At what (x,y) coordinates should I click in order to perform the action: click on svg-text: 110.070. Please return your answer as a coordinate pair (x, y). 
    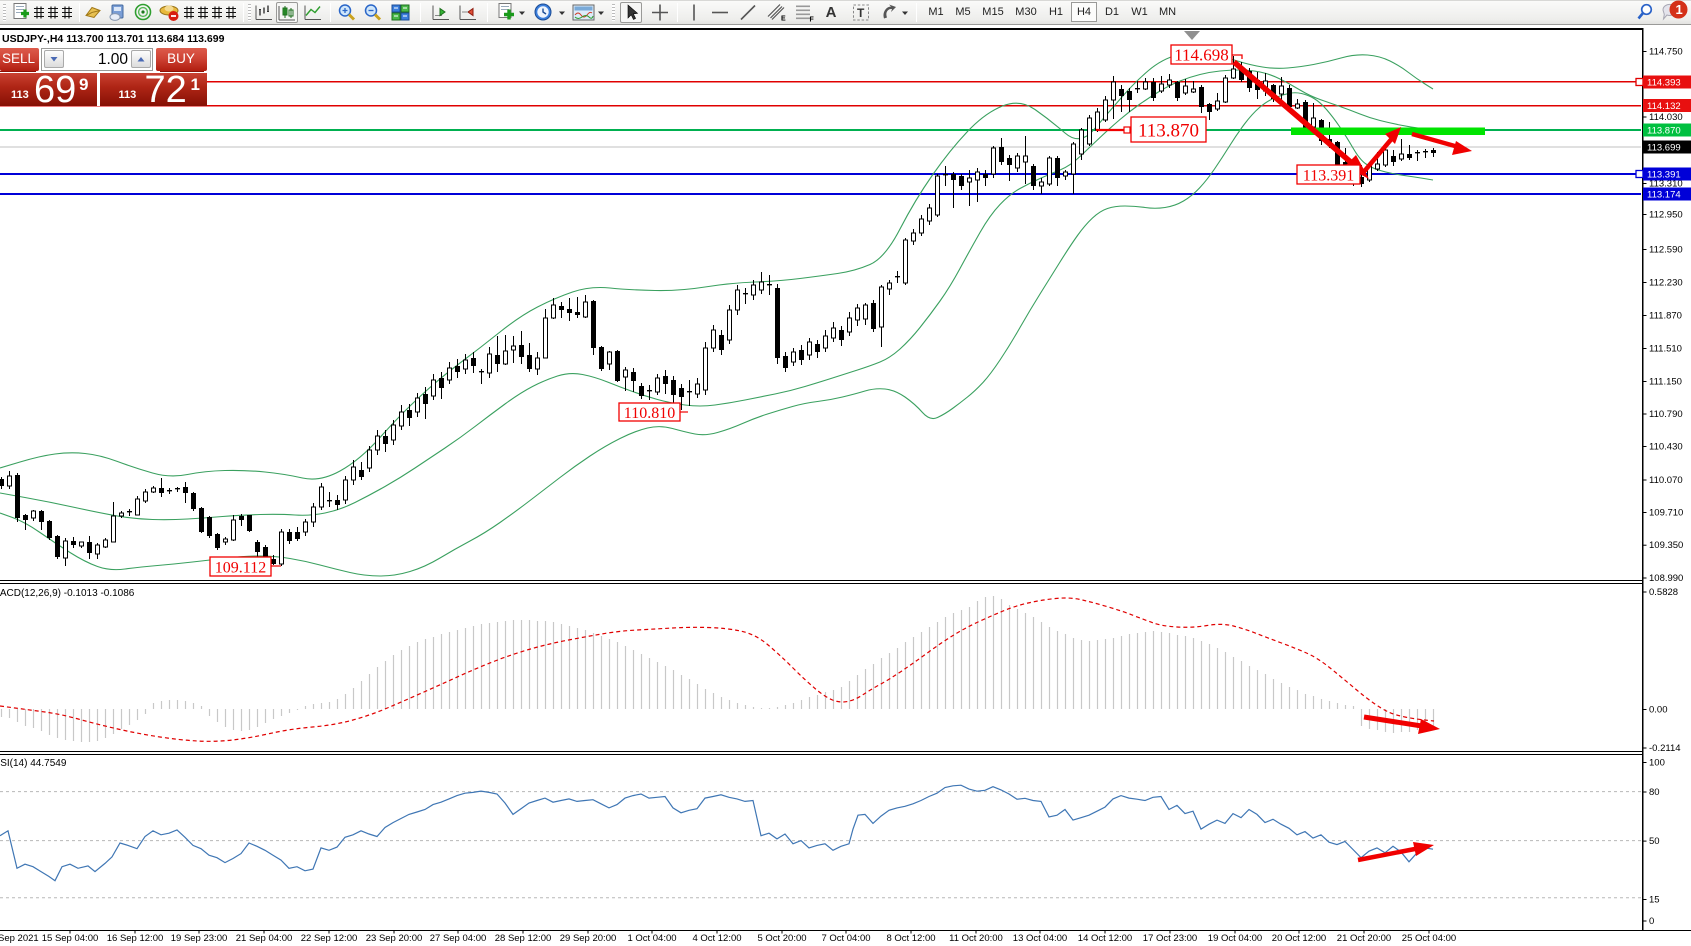
    Looking at the image, I should click on (1666, 480).